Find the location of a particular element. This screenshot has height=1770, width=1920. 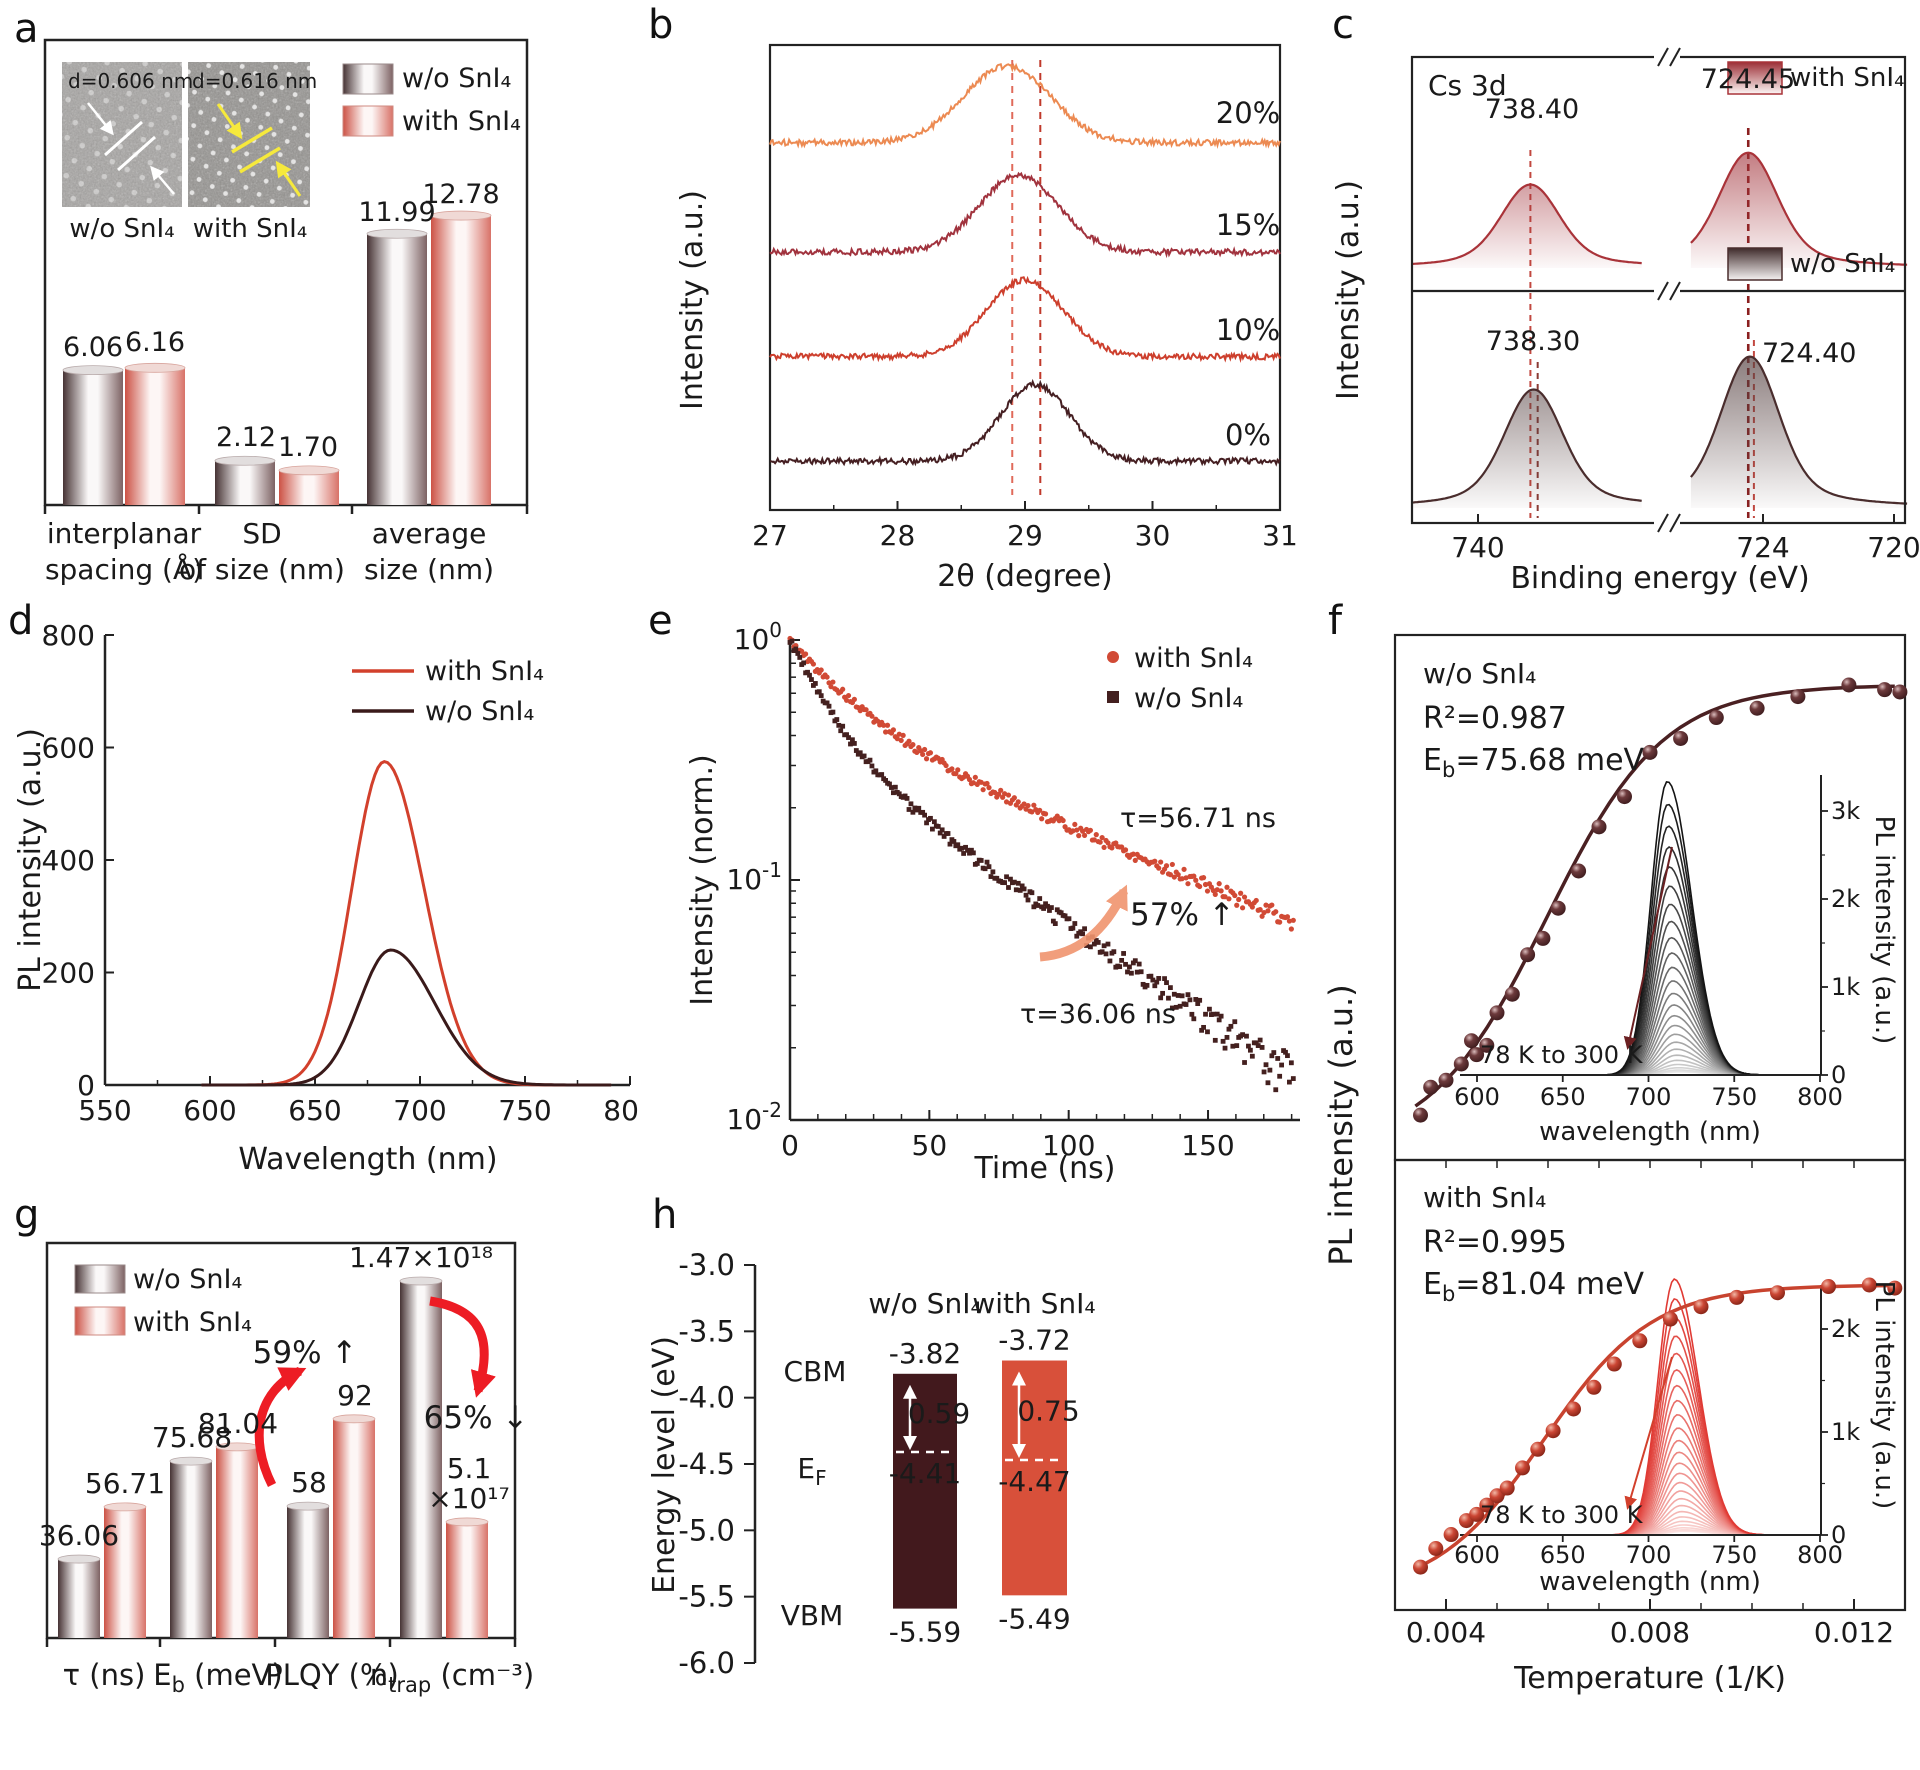

peak-label: 738.40 is located at coordinates (1532, 109).